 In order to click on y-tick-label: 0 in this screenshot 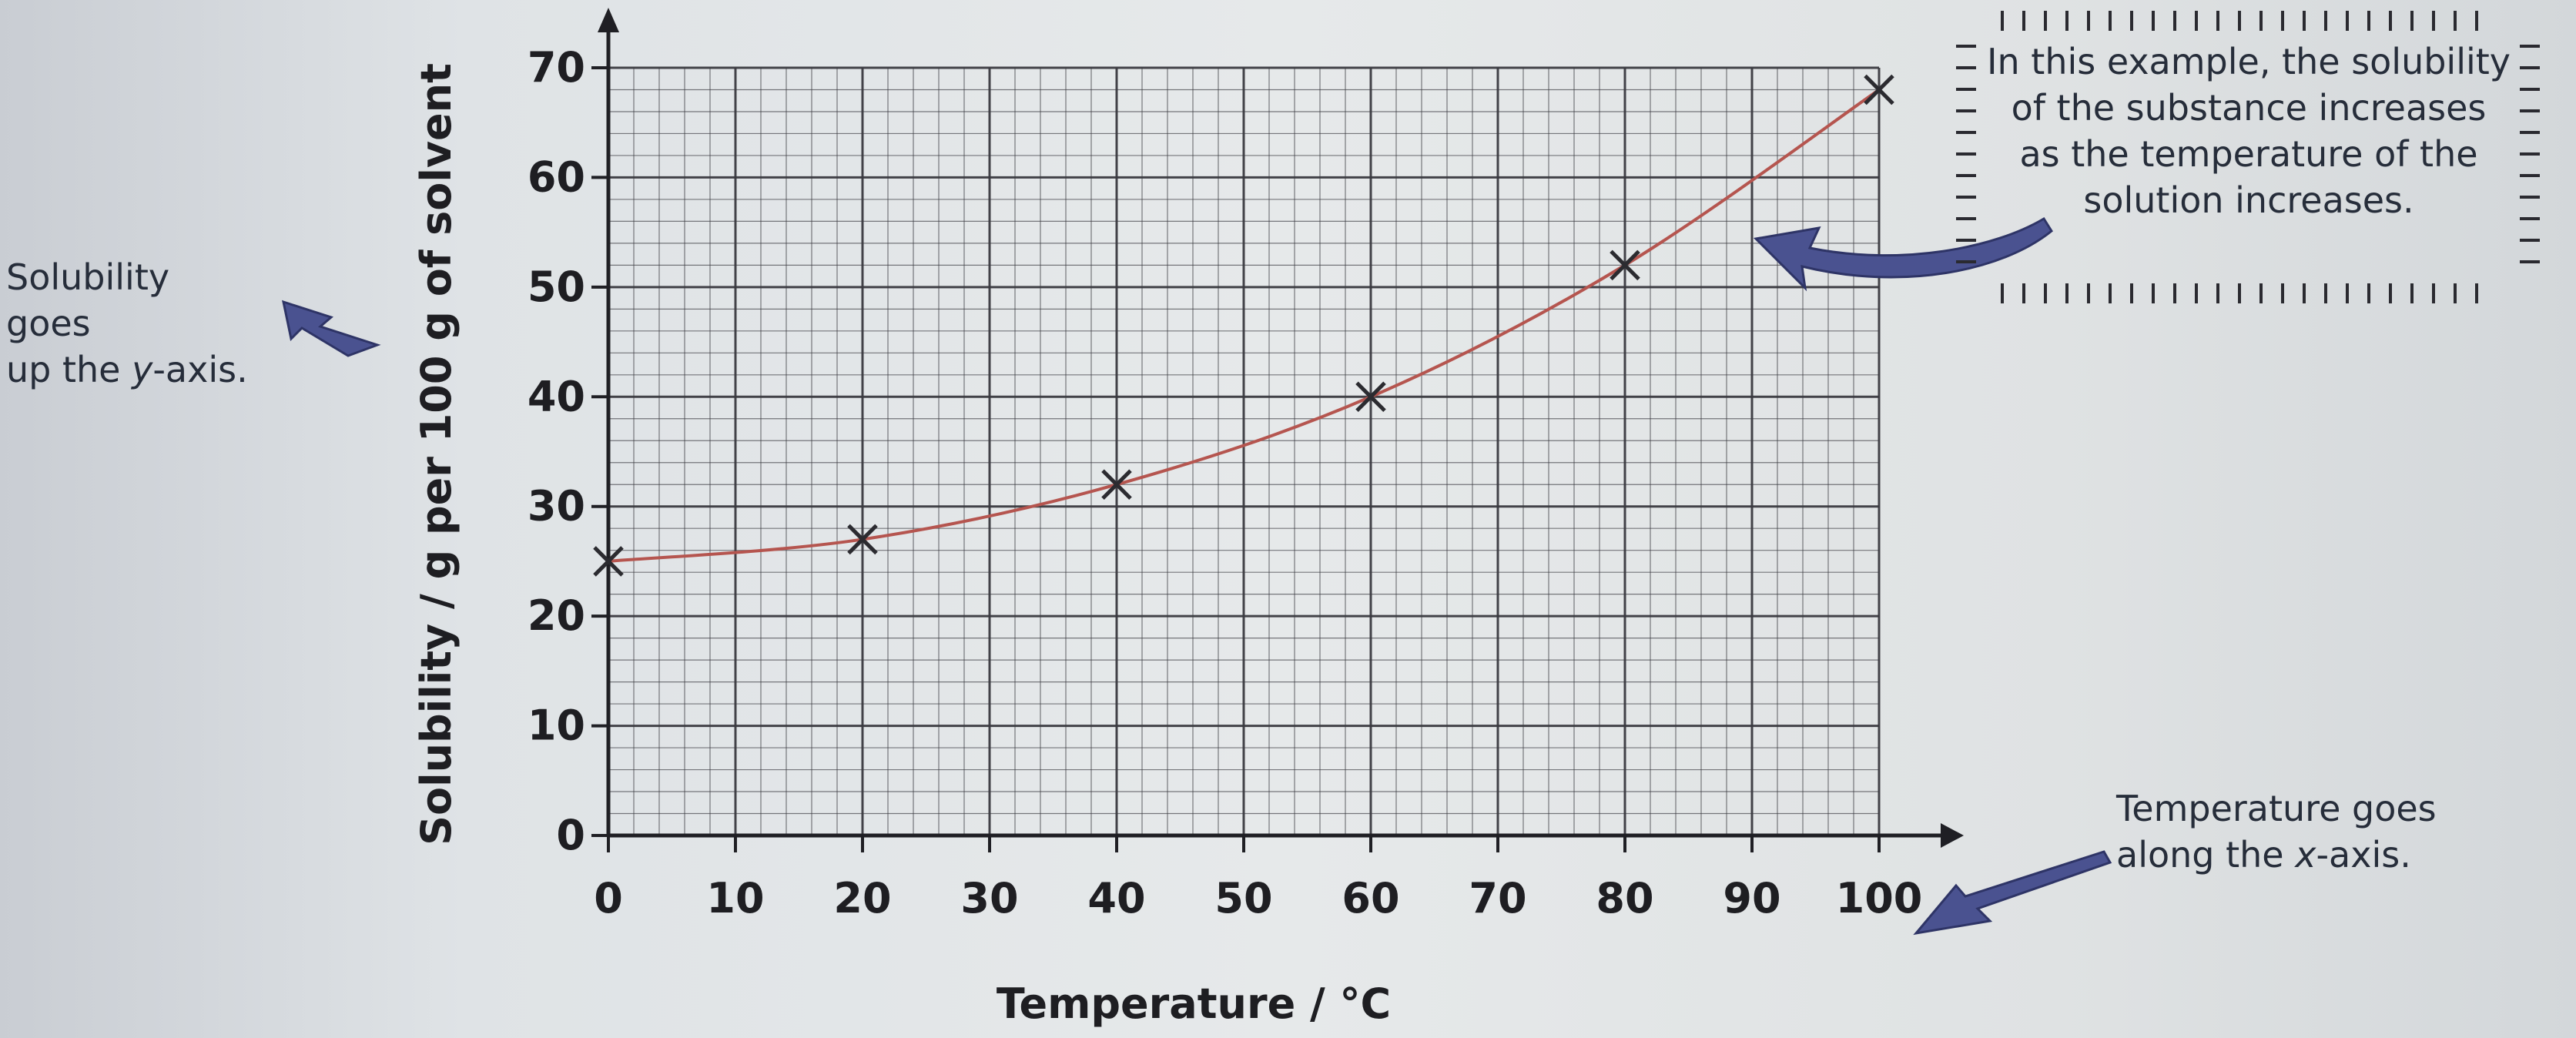, I will do `click(570, 835)`.